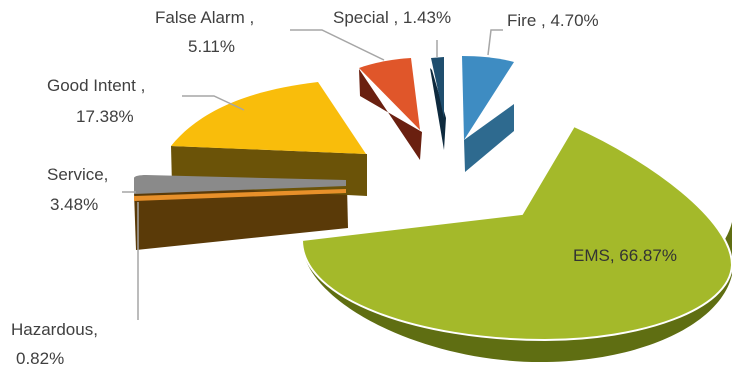 The image size is (734, 390). What do you see at coordinates (337, 45) in the screenshot?
I see `leader-line-false-alarm` at bounding box center [337, 45].